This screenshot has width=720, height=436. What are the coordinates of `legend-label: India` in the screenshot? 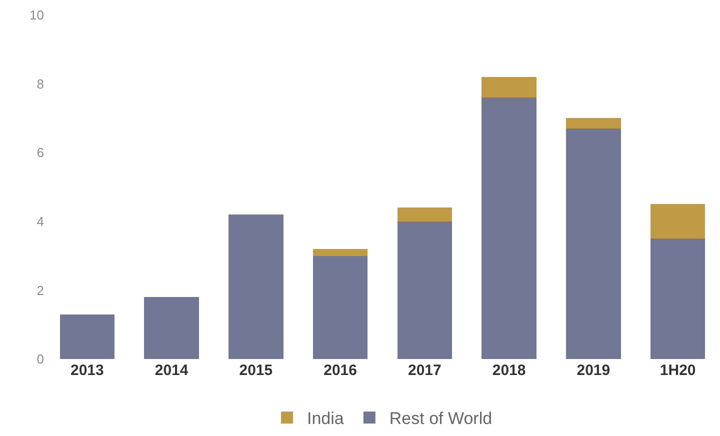 It's located at (325, 418).